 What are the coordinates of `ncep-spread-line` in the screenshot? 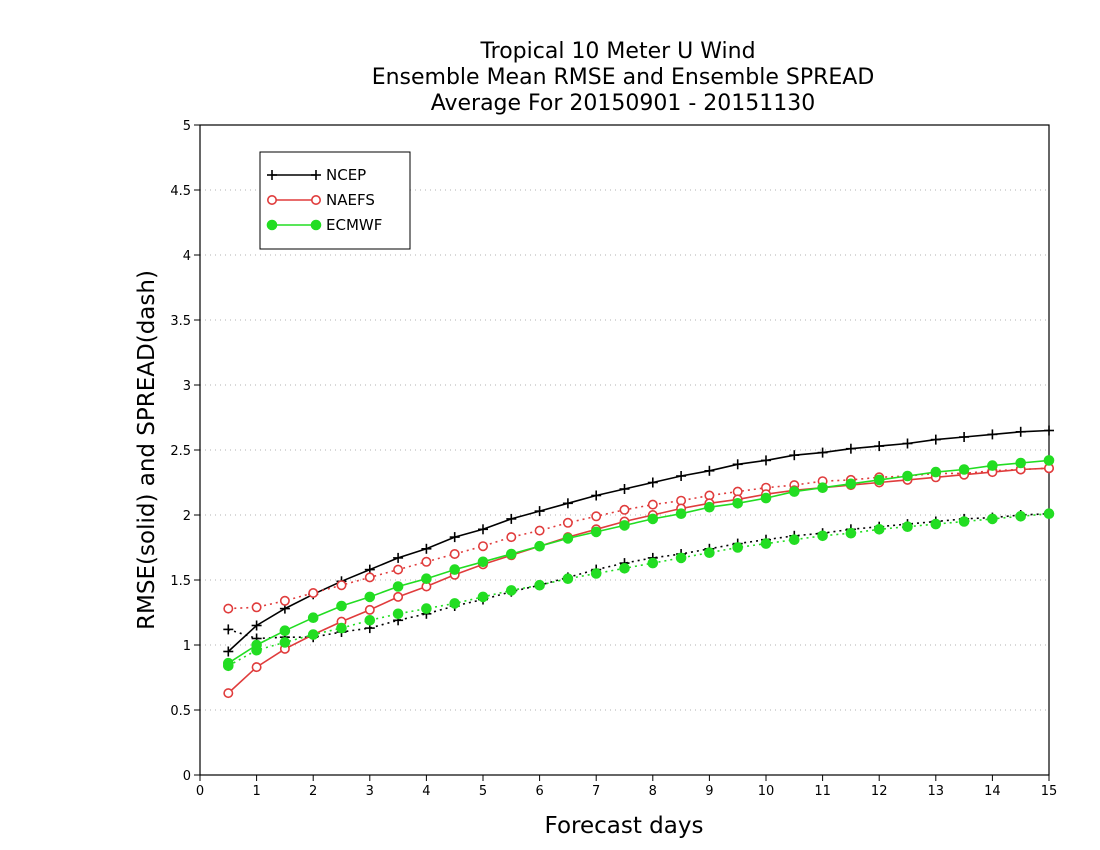 It's located at (639, 576).